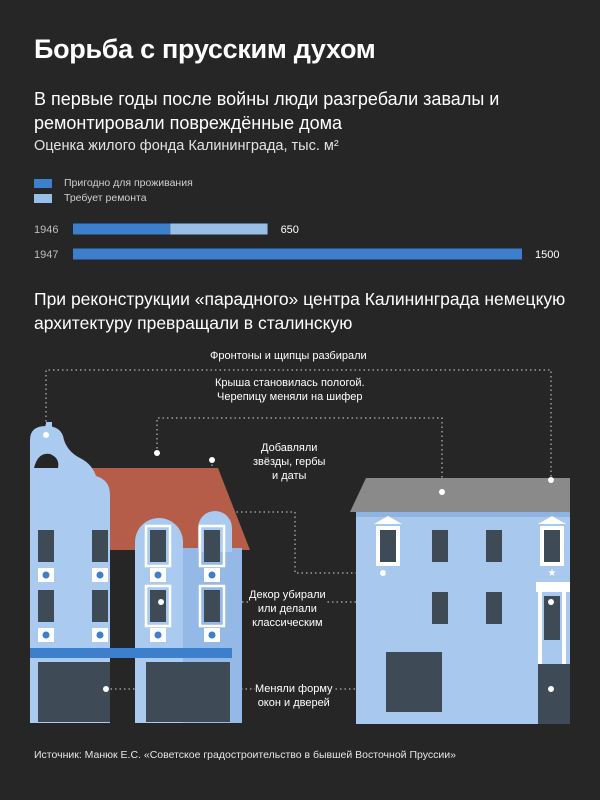 The width and height of the screenshot is (600, 800). Describe the element at coordinates (297, 517) in the screenshot. I see `guide-stars` at that location.